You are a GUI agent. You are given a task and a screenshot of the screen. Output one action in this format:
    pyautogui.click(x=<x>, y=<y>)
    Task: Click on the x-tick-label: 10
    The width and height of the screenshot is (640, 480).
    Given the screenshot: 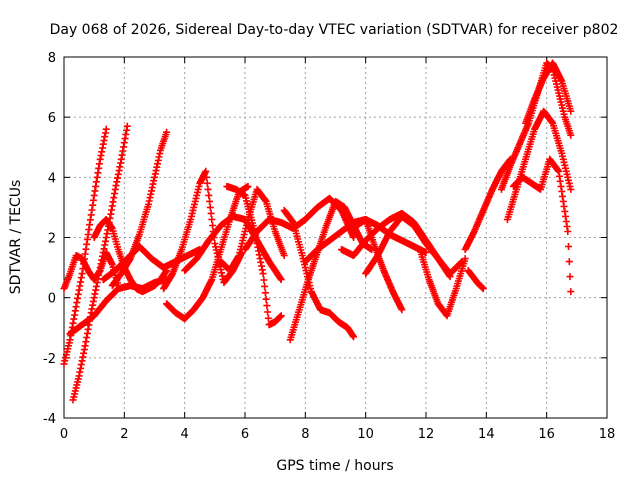 What is the action you would take?
    pyautogui.click(x=365, y=434)
    